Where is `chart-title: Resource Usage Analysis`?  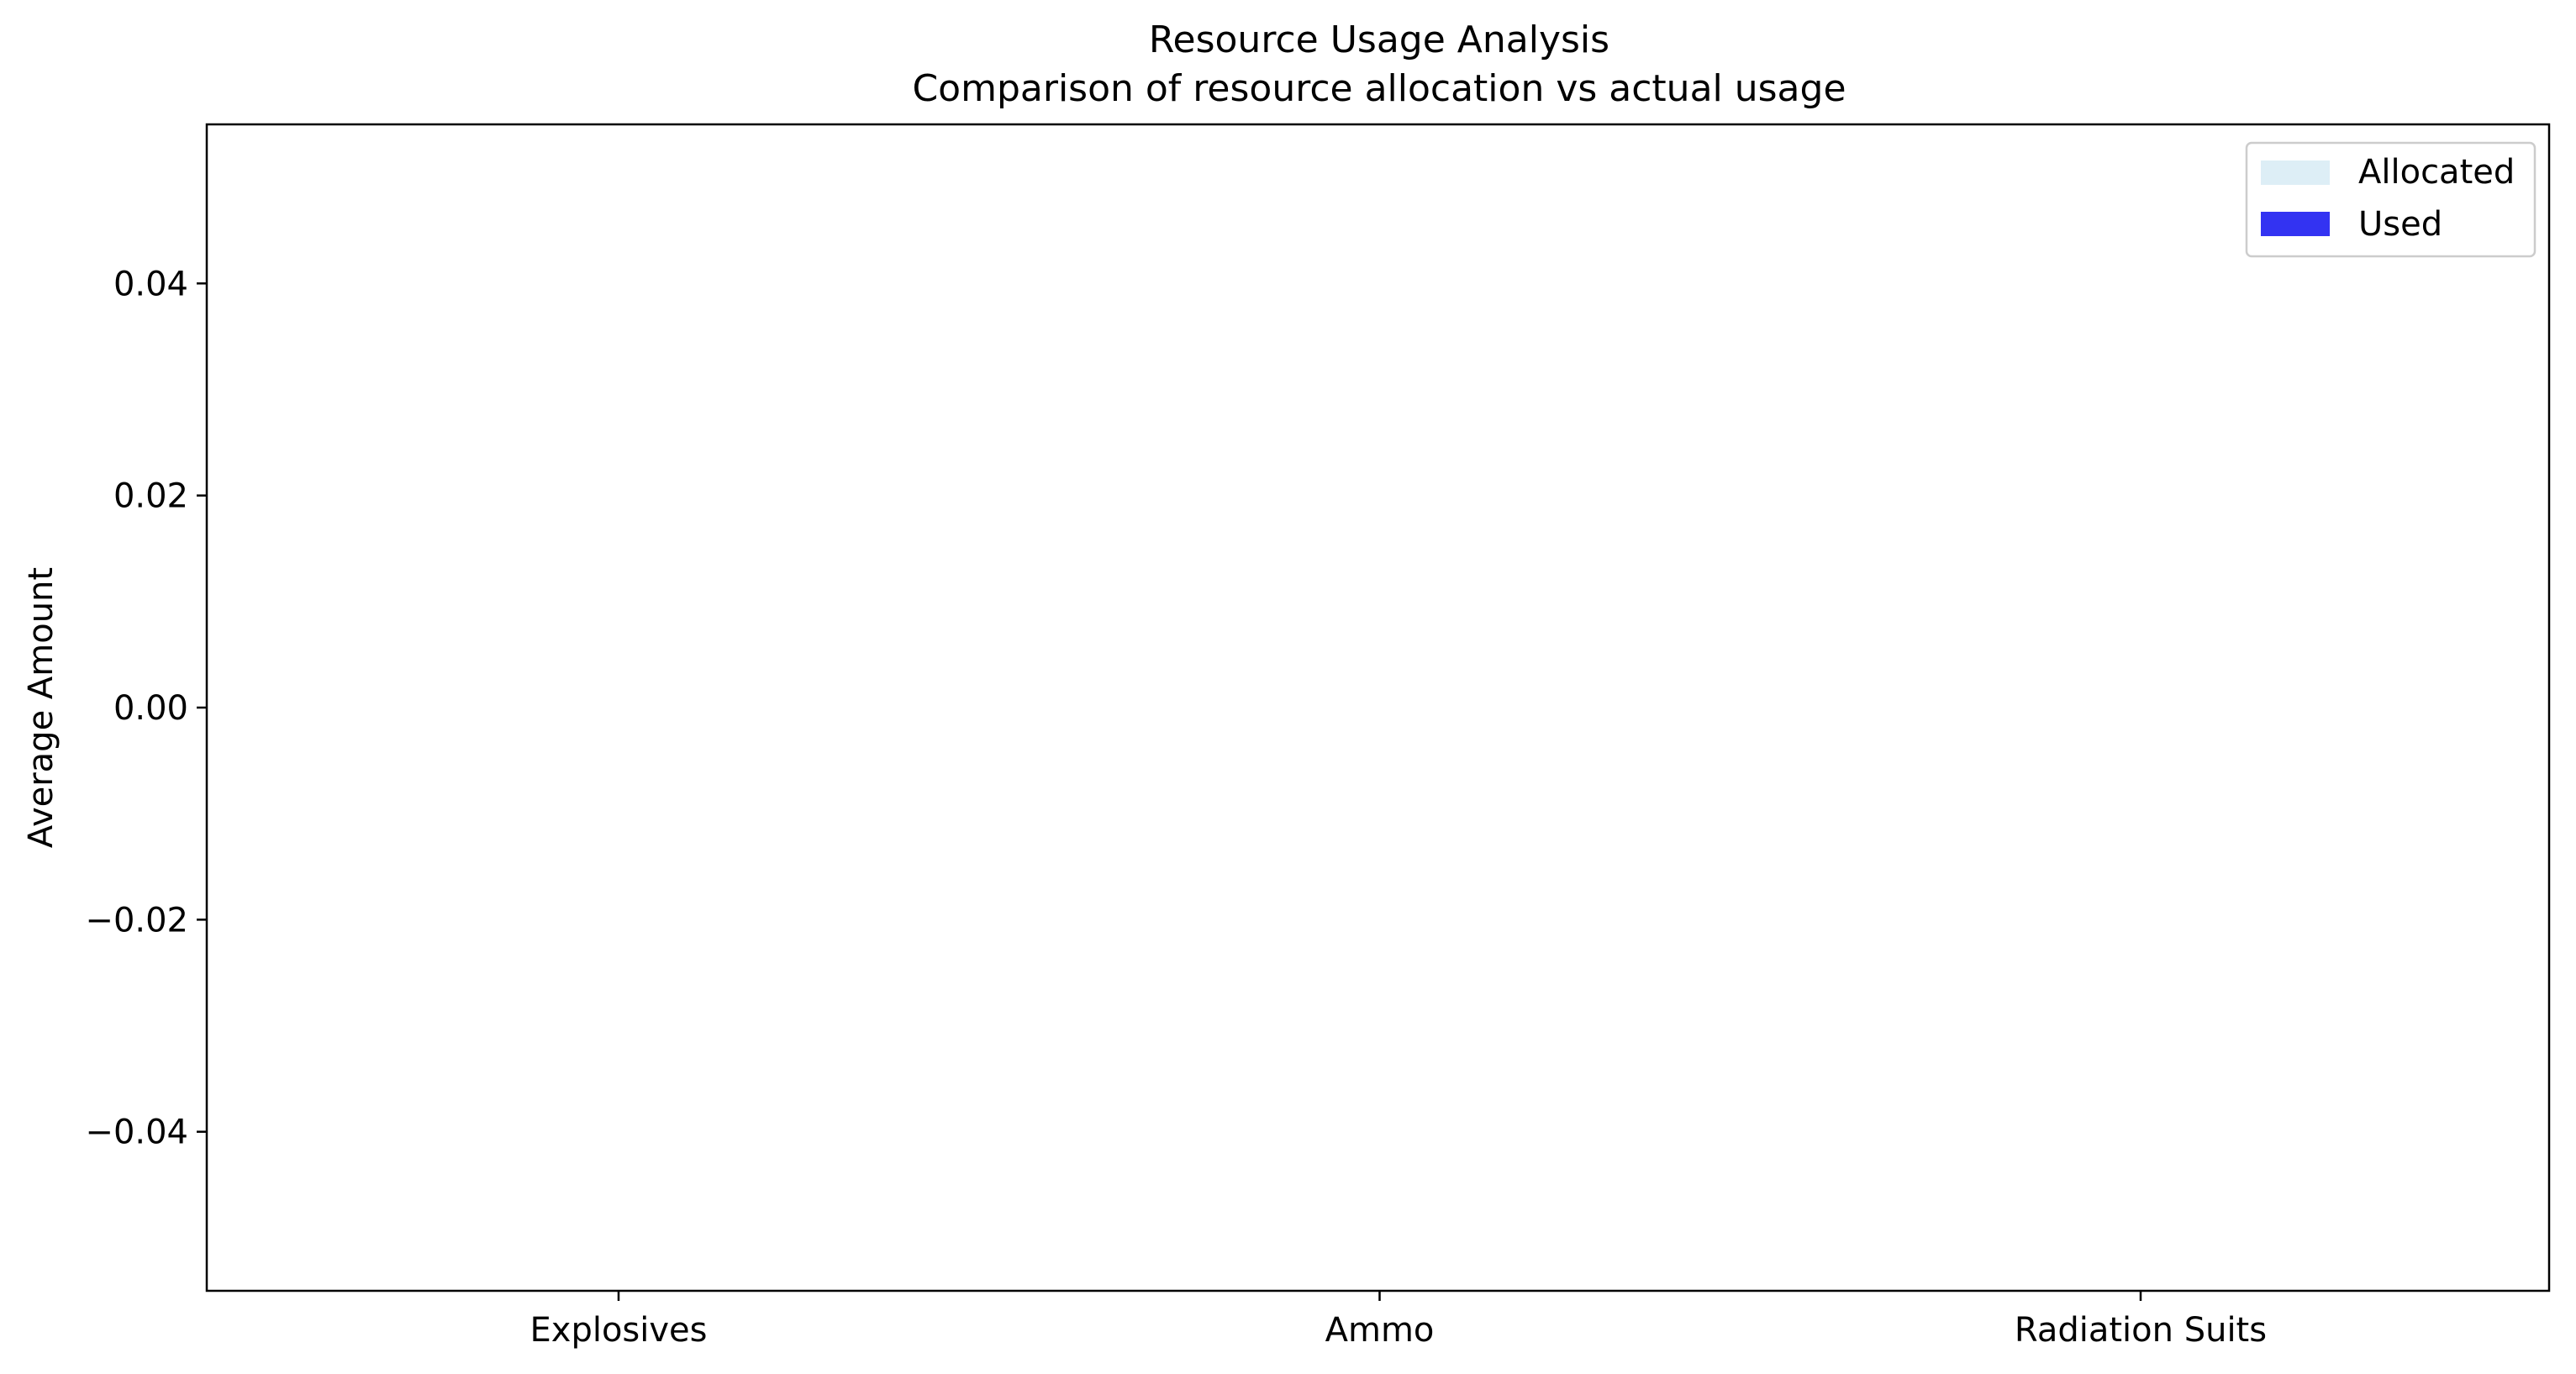 chart-title: Resource Usage Analysis is located at coordinates (1379, 40).